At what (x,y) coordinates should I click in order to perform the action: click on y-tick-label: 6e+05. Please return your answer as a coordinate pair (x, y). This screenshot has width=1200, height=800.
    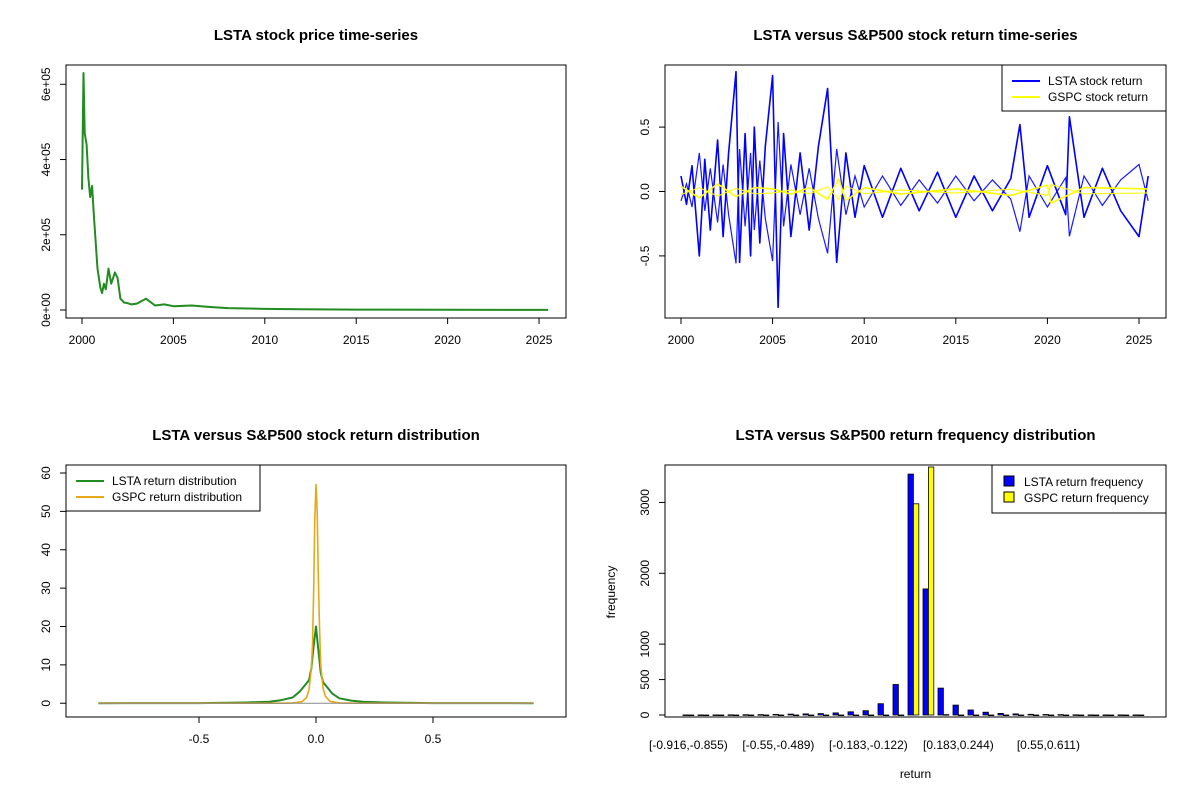
    Looking at the image, I should click on (46, 84).